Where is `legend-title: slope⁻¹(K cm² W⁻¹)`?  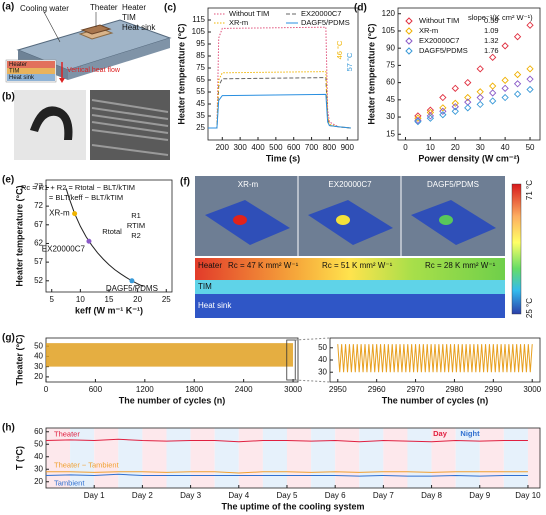
legend-title: slope⁻¹(K cm² W⁻¹) is located at coordinates (500, 17).